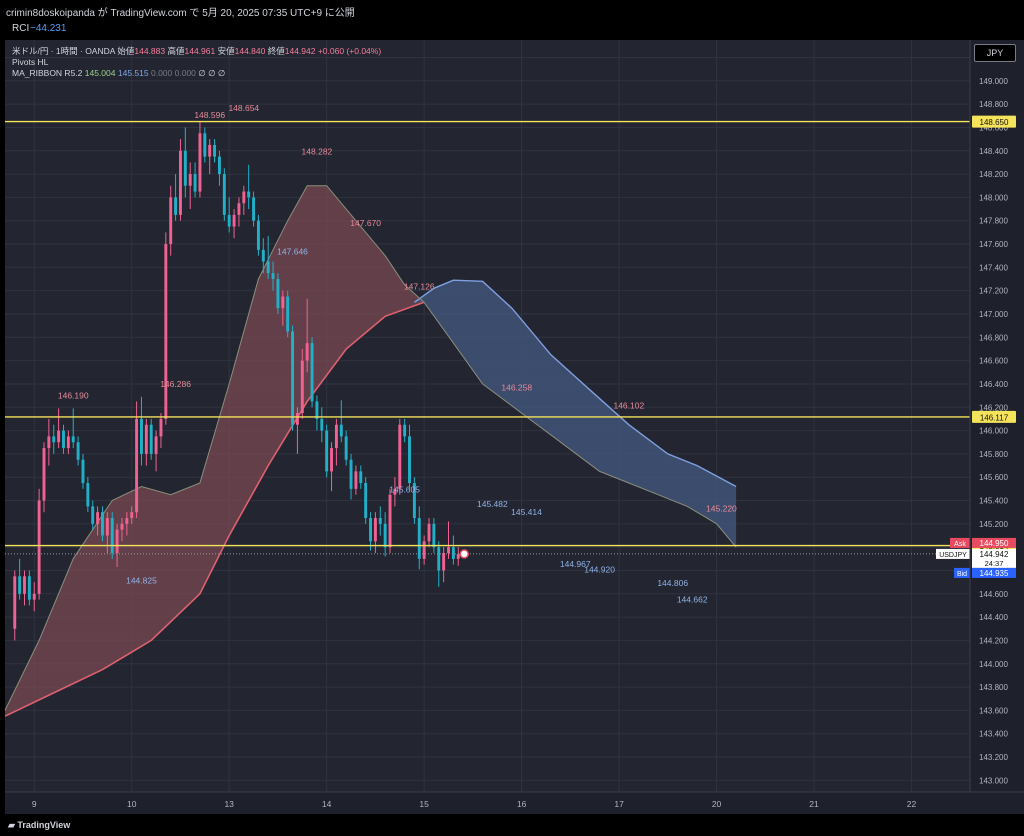 The image size is (1024, 836). Describe the element at coordinates (300, 51) in the screenshot. I see `close-value: 144.942` at that location.